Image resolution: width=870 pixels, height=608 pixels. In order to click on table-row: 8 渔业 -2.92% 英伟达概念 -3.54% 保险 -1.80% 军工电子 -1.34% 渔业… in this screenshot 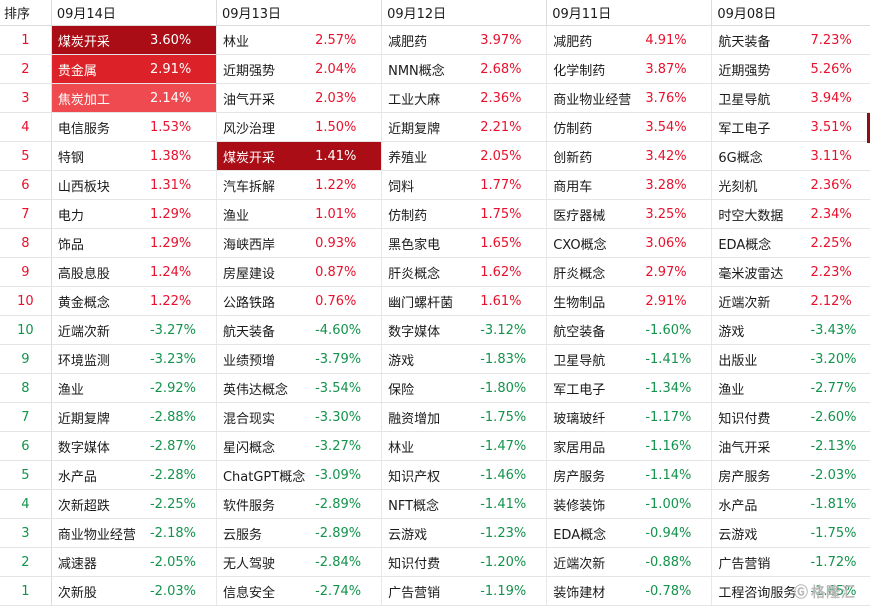, I will do `click(435, 388)`.